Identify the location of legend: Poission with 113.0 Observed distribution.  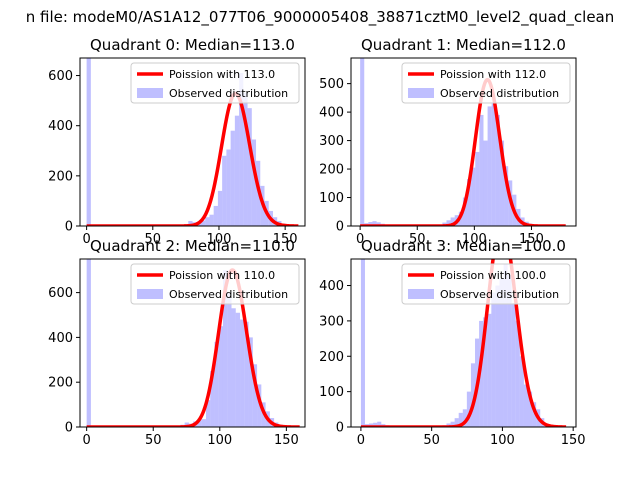
(215, 83).